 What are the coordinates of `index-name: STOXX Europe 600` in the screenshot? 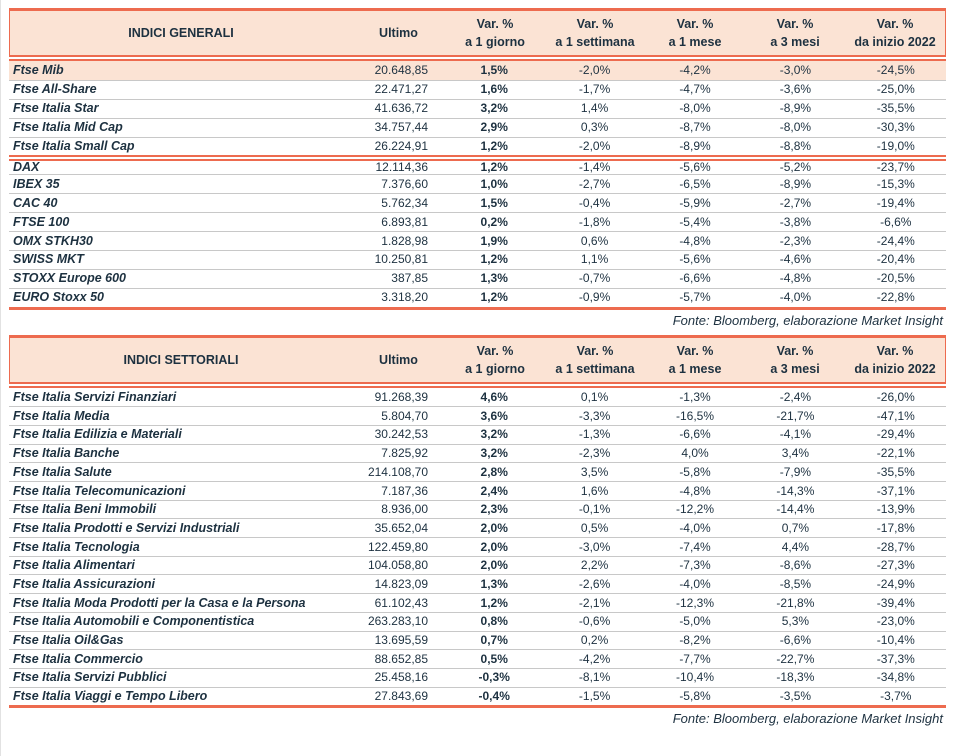 It's located at (70, 278).